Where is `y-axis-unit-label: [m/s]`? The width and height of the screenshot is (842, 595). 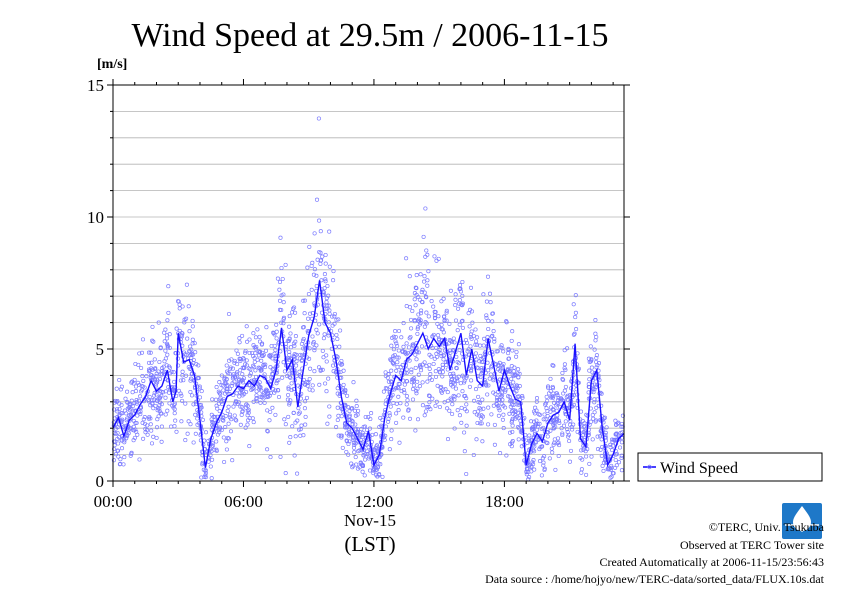 y-axis-unit-label: [m/s] is located at coordinates (112, 64).